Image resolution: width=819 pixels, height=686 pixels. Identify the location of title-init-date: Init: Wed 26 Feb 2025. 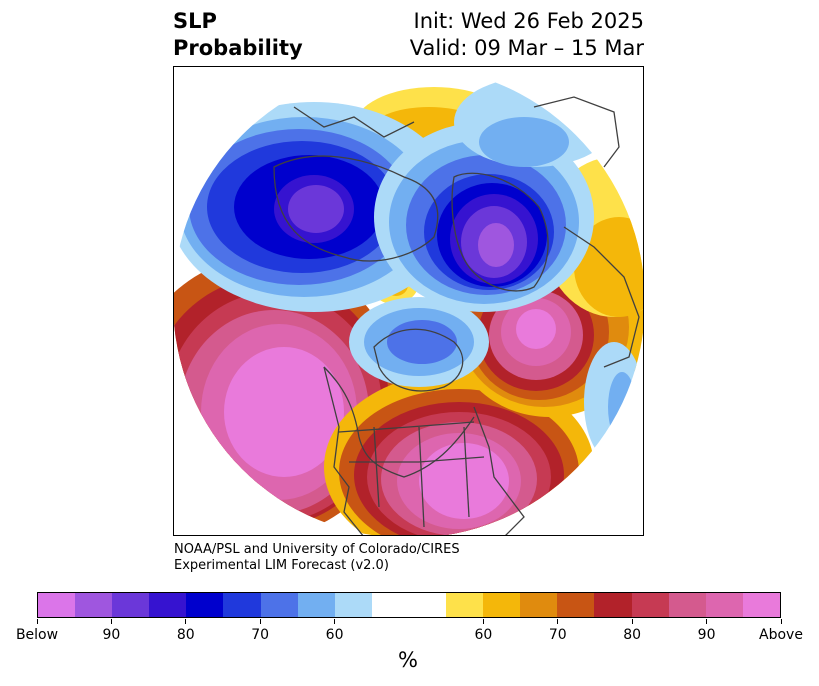
(528, 21).